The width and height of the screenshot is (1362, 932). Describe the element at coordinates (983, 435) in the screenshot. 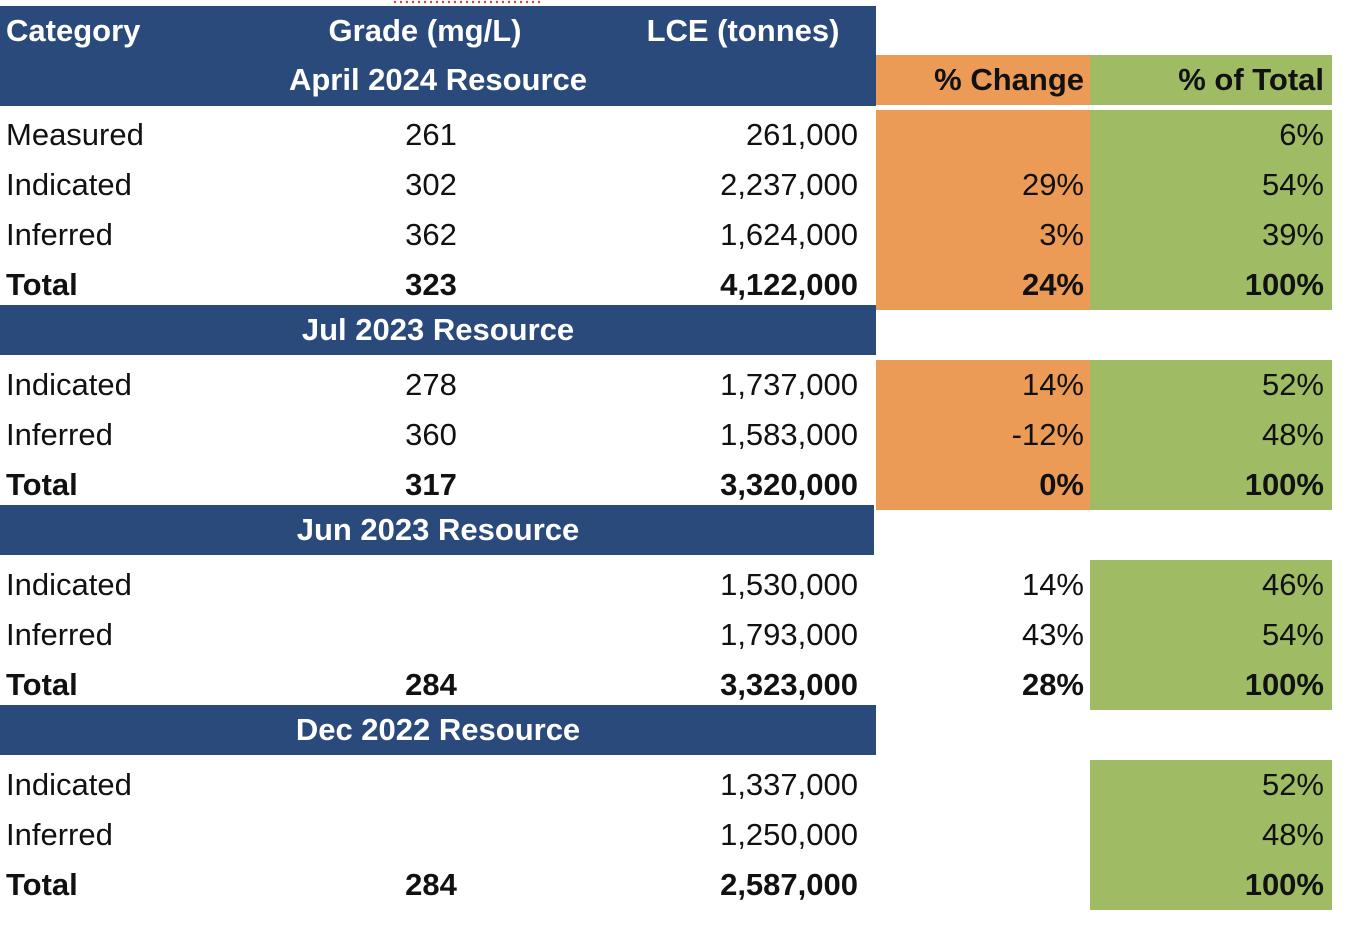

I see `cell-change: -12%` at that location.